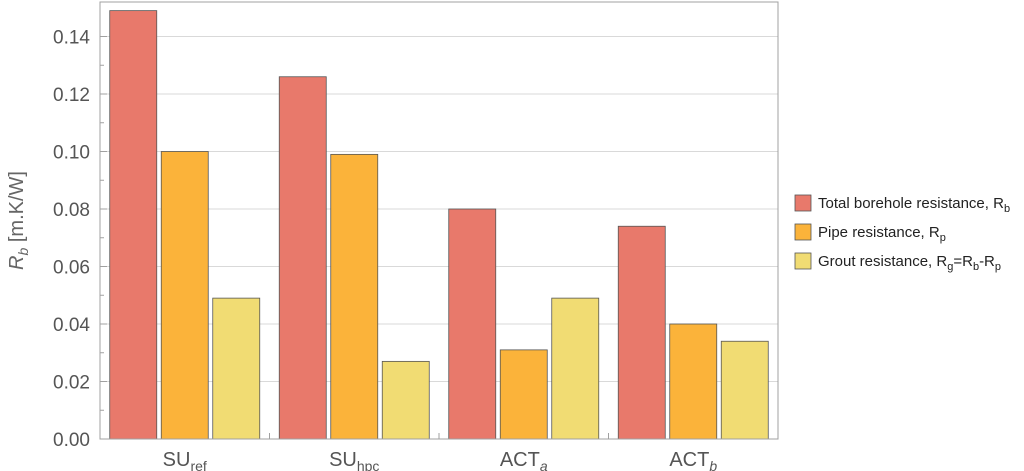  What do you see at coordinates (185, 460) in the screenshot?
I see `x-tick-label: SUref` at bounding box center [185, 460].